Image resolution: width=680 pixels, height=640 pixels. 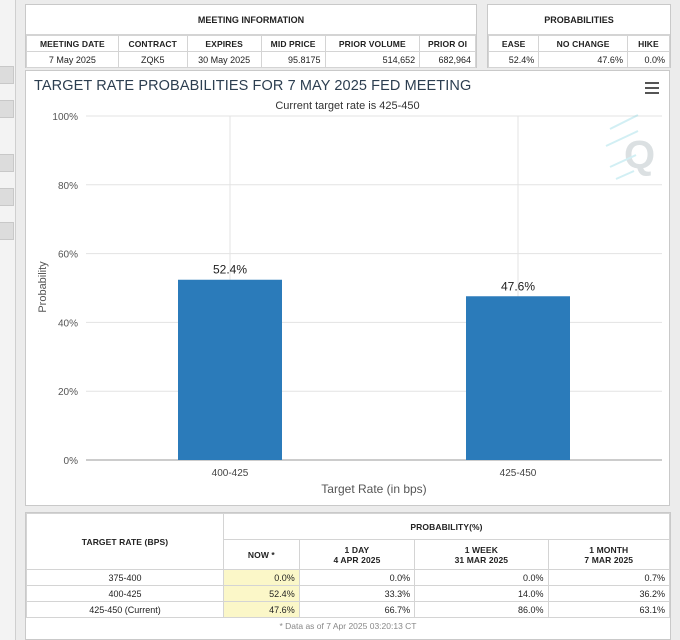 What do you see at coordinates (224, 43) in the screenshot?
I see `expires-header: EXPIRES` at bounding box center [224, 43].